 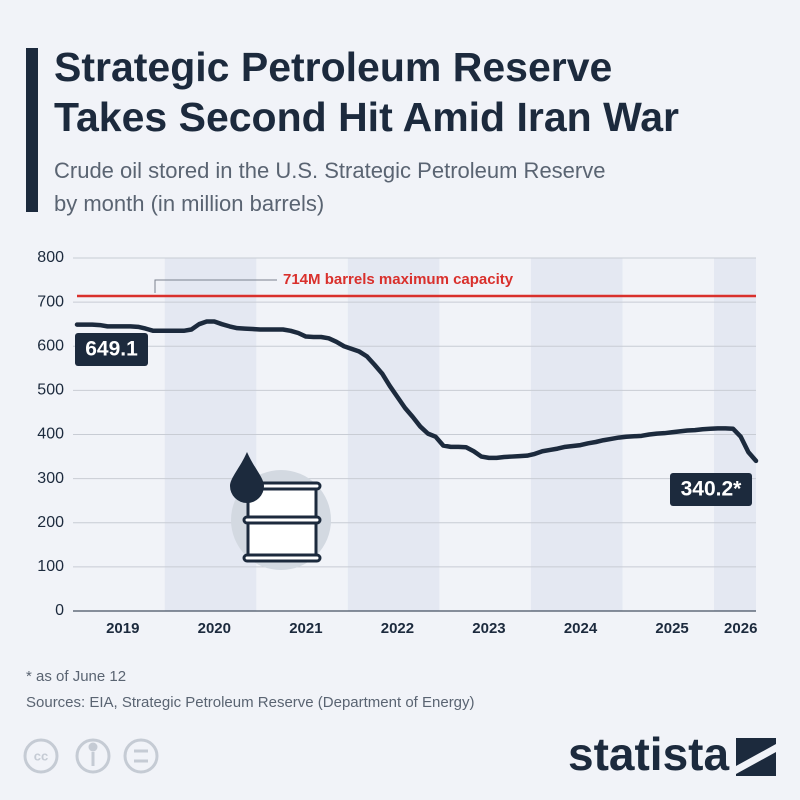 What do you see at coordinates (50, 257) in the screenshot?
I see `y-tick-label: 800` at bounding box center [50, 257].